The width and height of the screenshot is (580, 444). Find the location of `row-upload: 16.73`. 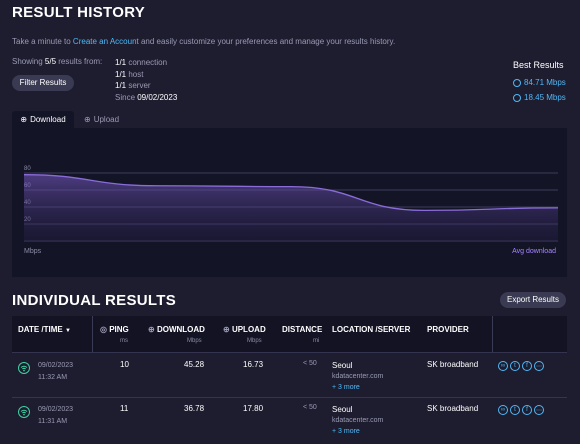

row-upload: 16.73 is located at coordinates (253, 364).